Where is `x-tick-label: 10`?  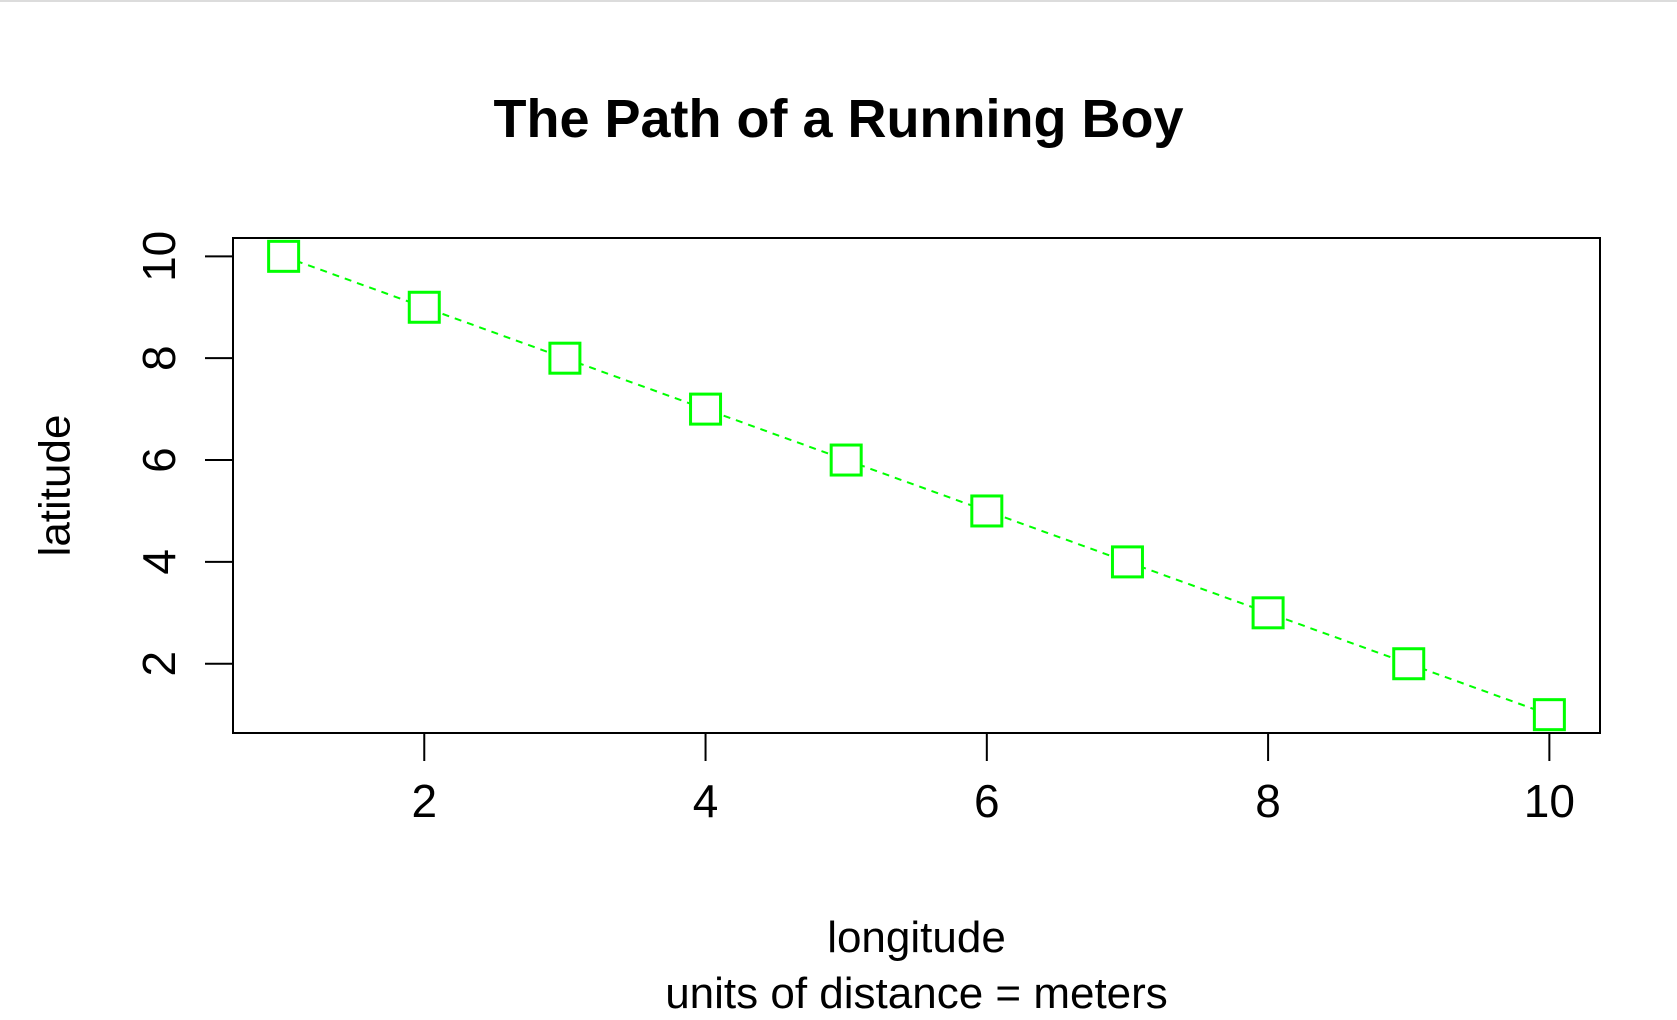
x-tick-label: 10 is located at coordinates (1549, 801).